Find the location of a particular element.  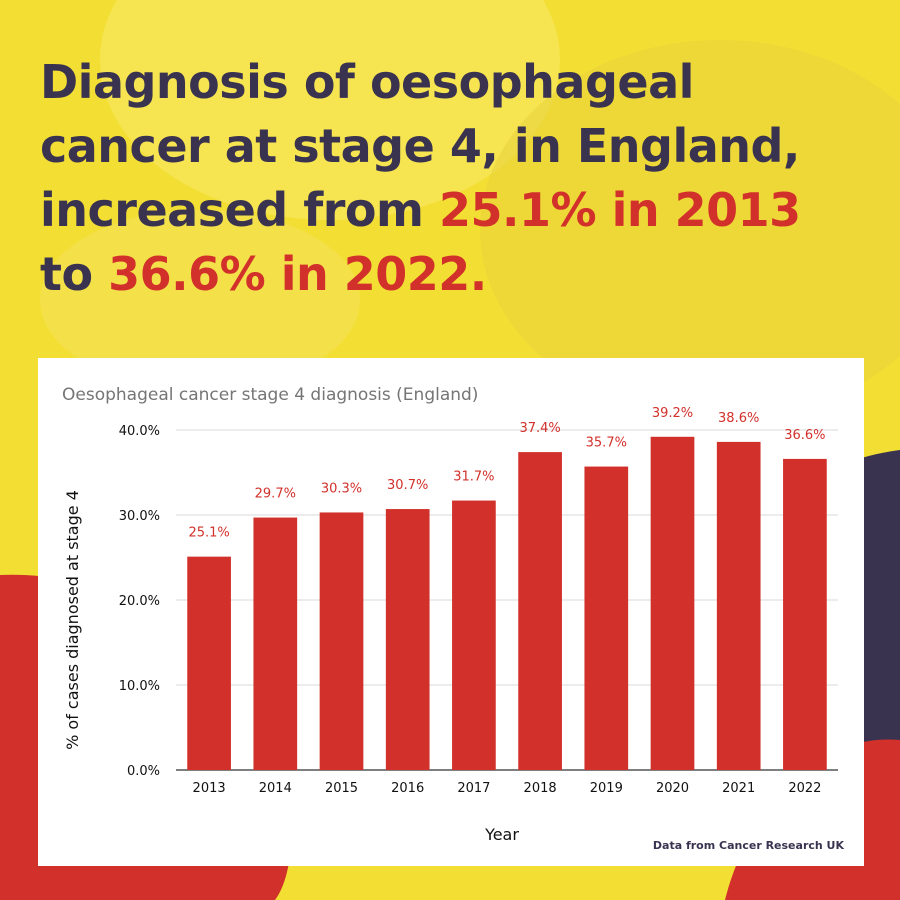

x-tick-label: 2016 is located at coordinates (407, 788).